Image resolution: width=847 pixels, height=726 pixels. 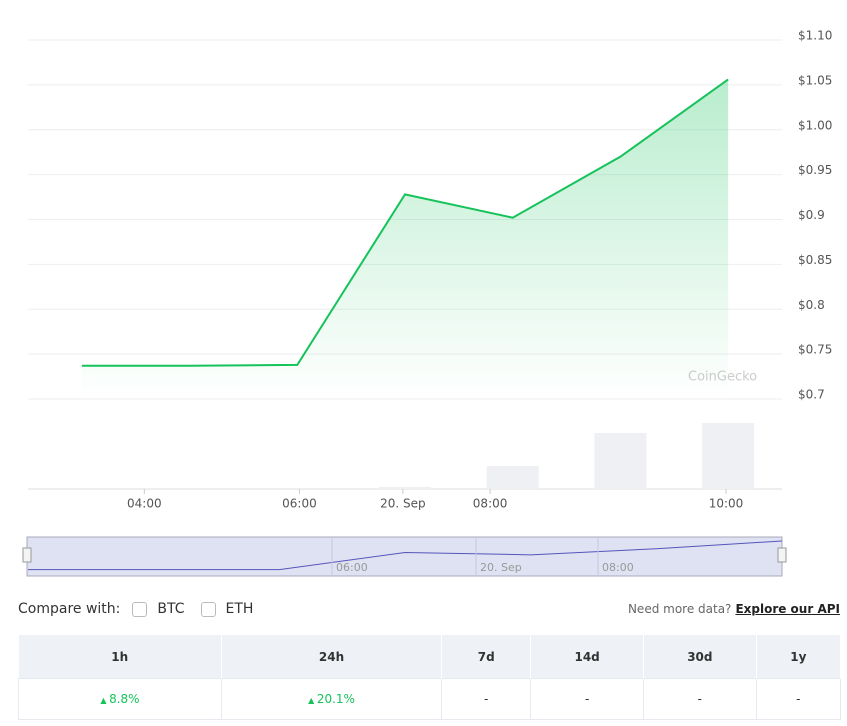 What do you see at coordinates (799, 657) in the screenshot?
I see `table-header: 1y` at bounding box center [799, 657].